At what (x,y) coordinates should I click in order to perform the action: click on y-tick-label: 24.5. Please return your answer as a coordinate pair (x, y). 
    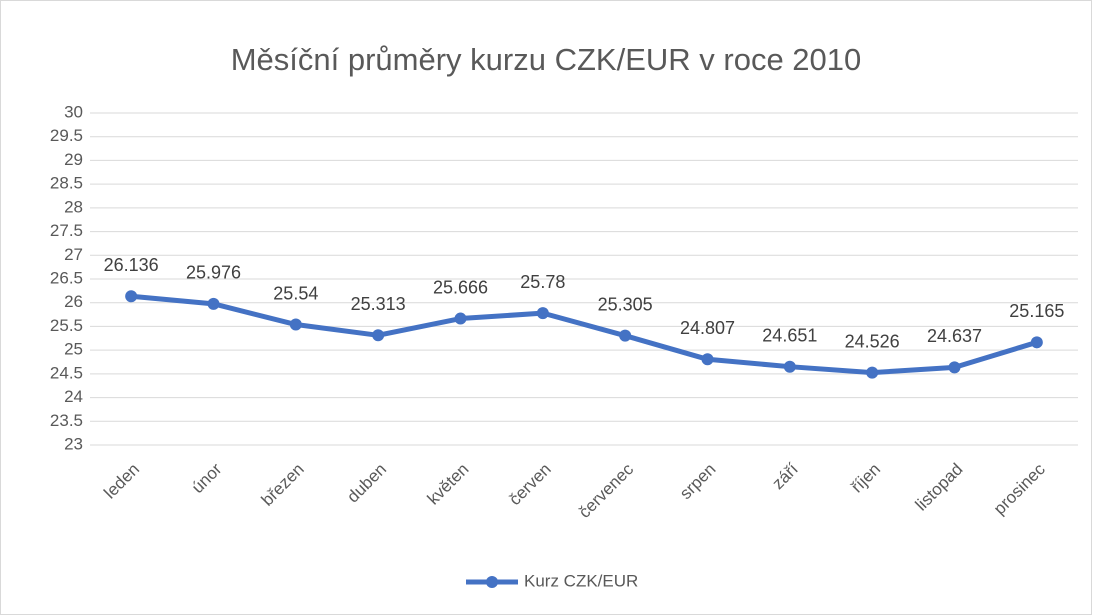
    Looking at the image, I should click on (66, 372).